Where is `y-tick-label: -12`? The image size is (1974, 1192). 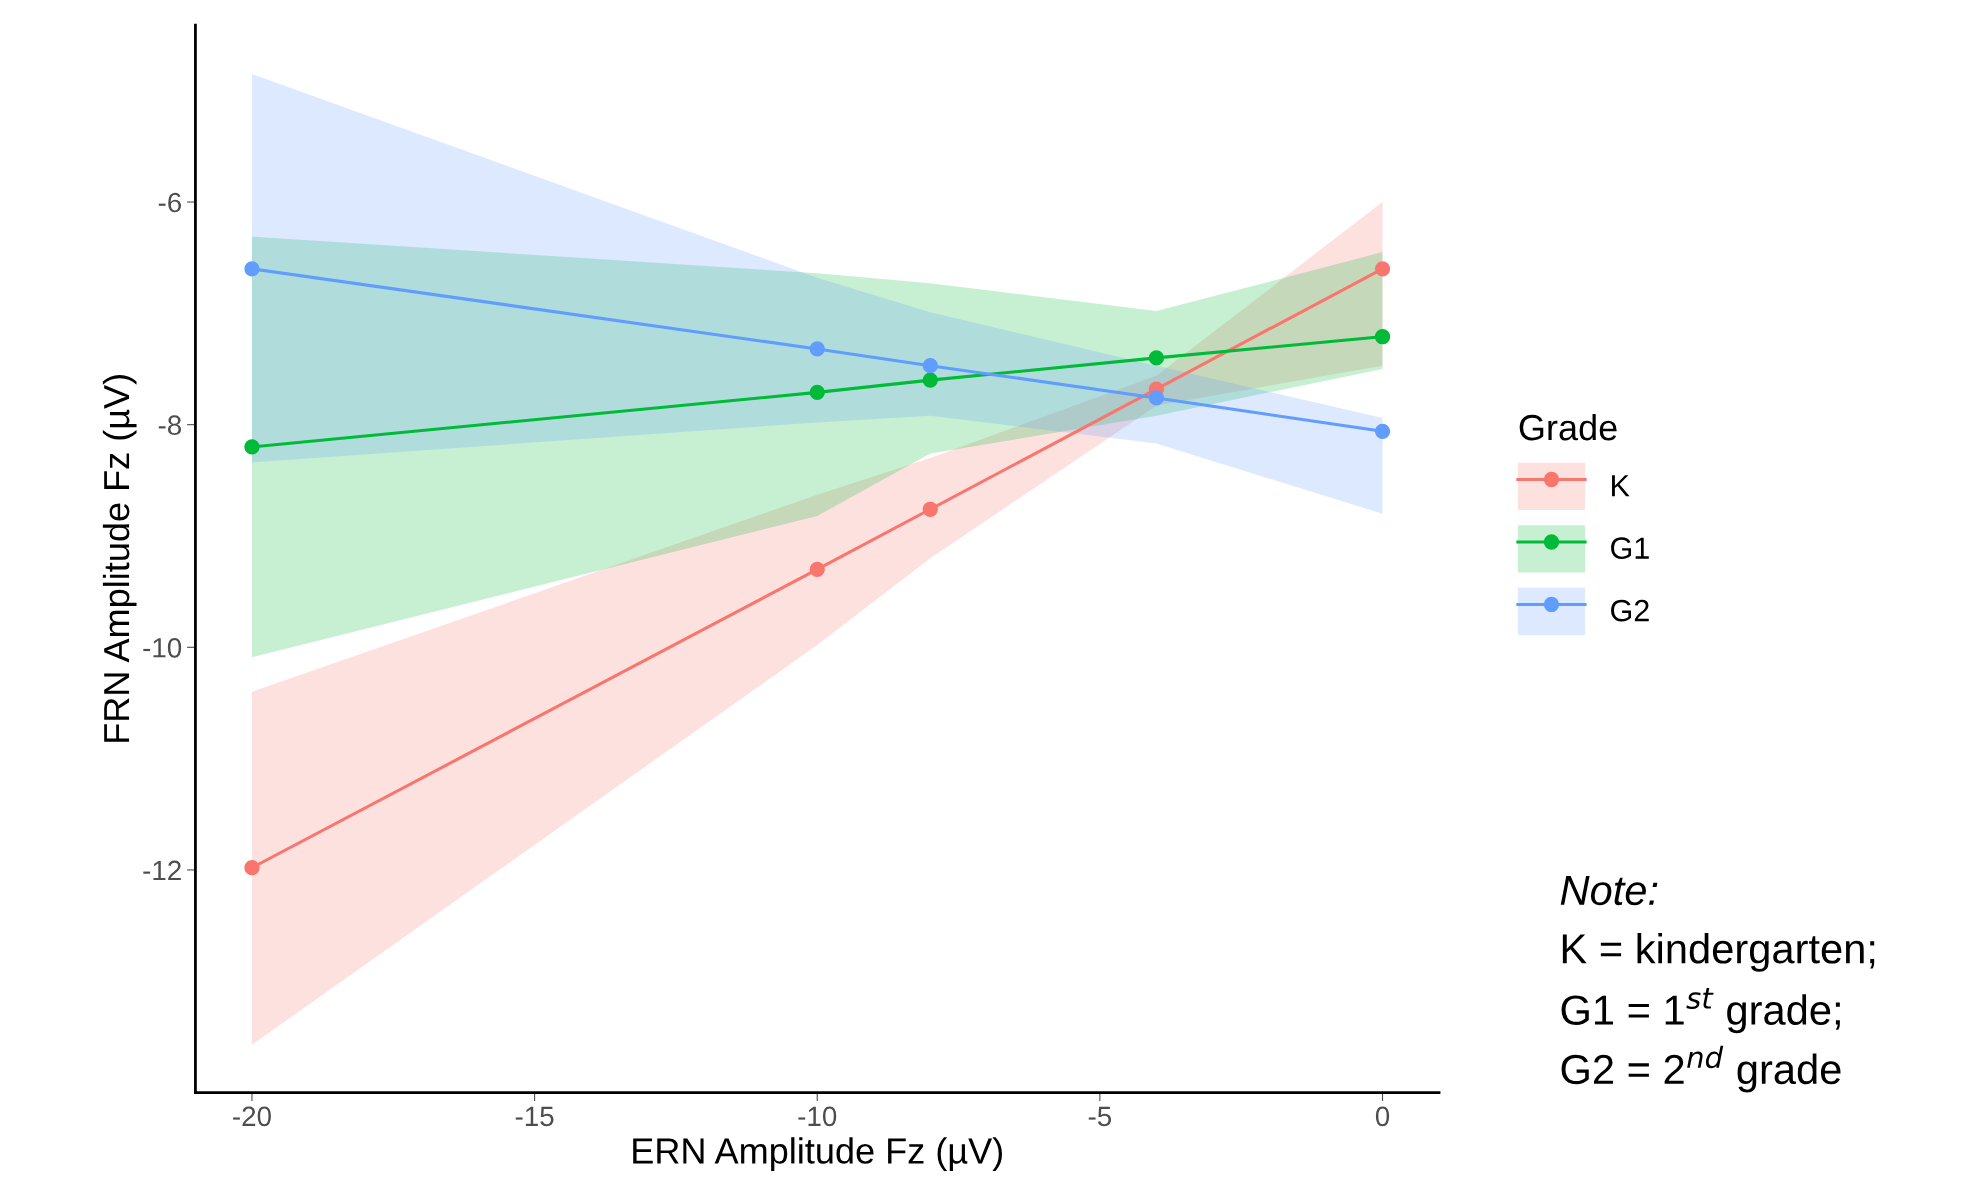
y-tick-label: -12 is located at coordinates (162, 870).